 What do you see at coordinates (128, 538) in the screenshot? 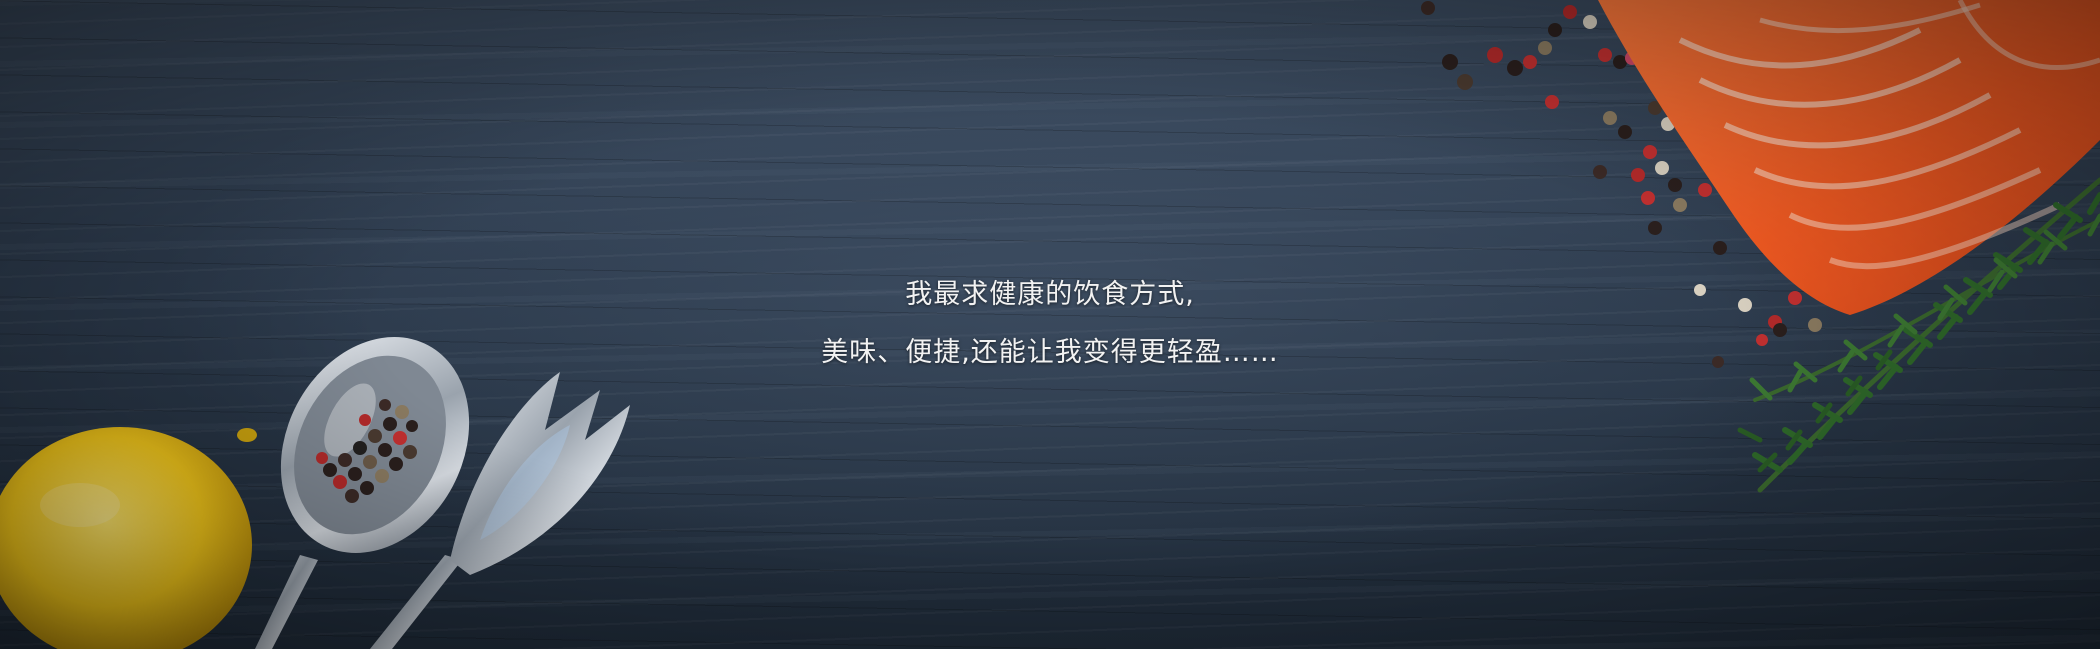
I see `lemon-icon` at bounding box center [128, 538].